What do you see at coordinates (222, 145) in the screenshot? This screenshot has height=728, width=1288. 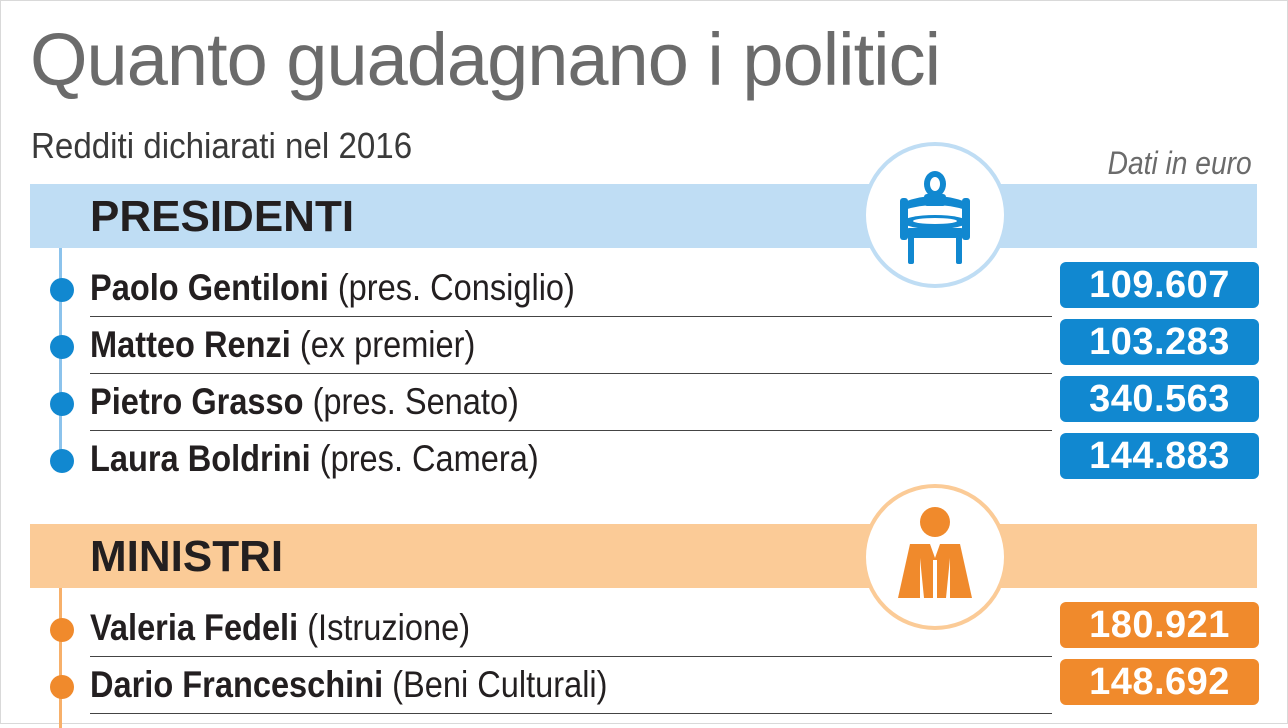 I see `page-subtitle: Redditi dichiarati nel 2016` at bounding box center [222, 145].